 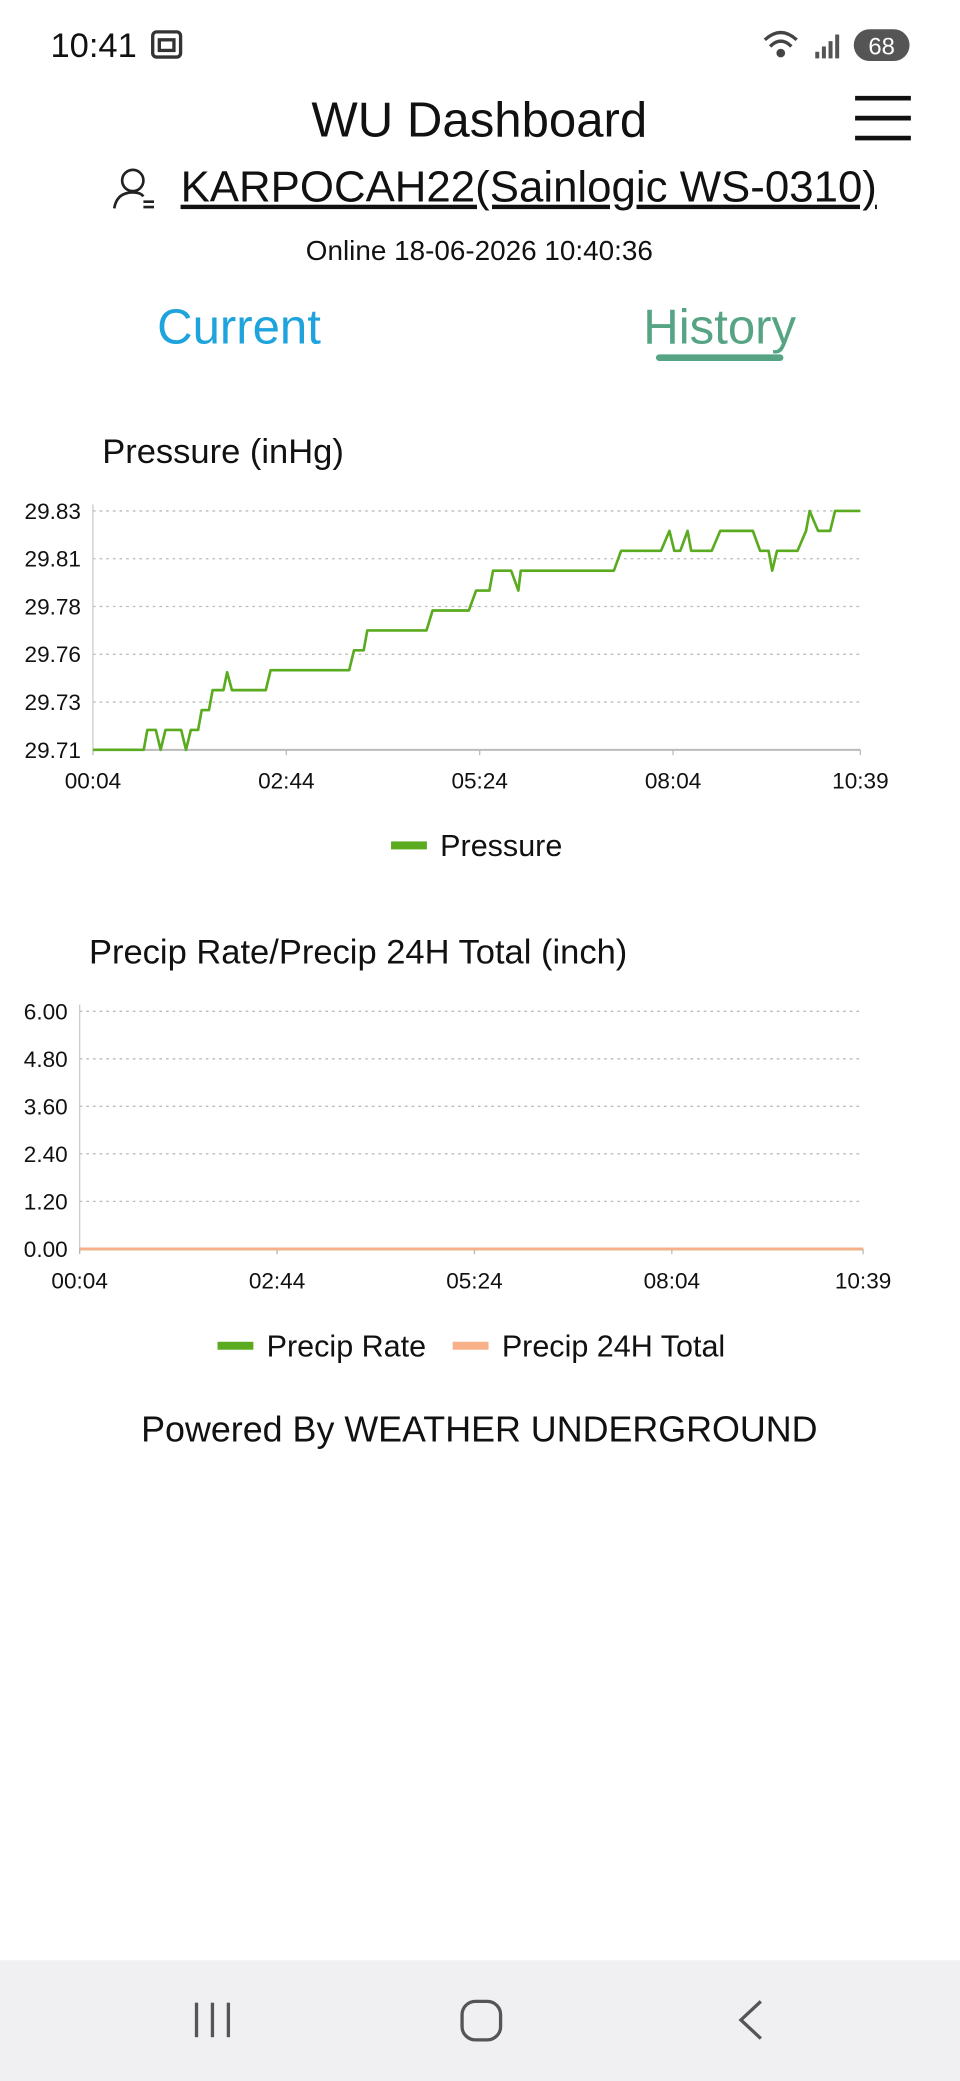 I want to click on y-tick-label: 29.81, so click(x=53, y=559).